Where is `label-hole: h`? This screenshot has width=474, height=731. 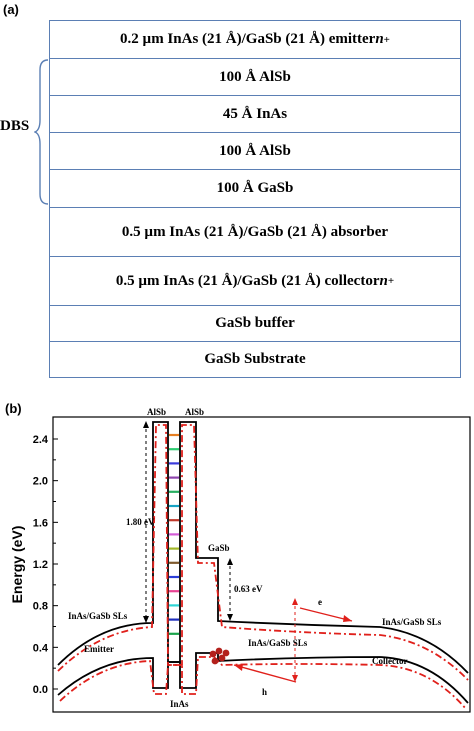
label-hole: h is located at coordinates (264, 692).